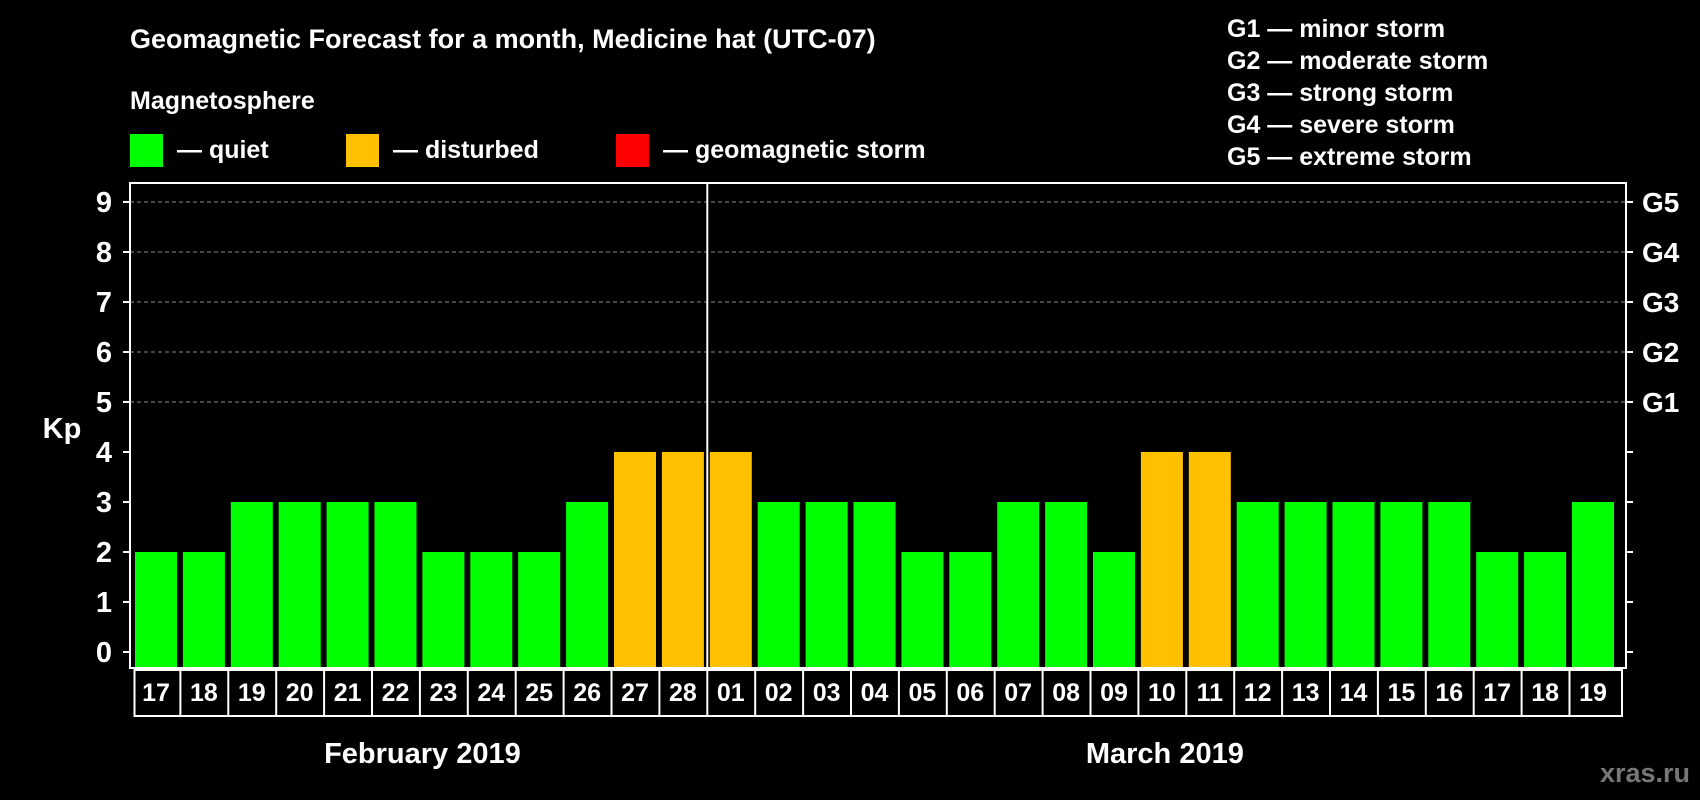 The width and height of the screenshot is (1700, 800). What do you see at coordinates (1661, 252) in the screenshot?
I see `storm-level-label: G4` at bounding box center [1661, 252].